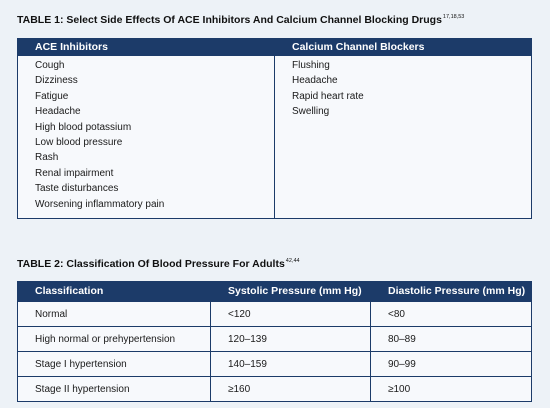  What do you see at coordinates (396, 314) in the screenshot?
I see `table-cell: <80` at bounding box center [396, 314].